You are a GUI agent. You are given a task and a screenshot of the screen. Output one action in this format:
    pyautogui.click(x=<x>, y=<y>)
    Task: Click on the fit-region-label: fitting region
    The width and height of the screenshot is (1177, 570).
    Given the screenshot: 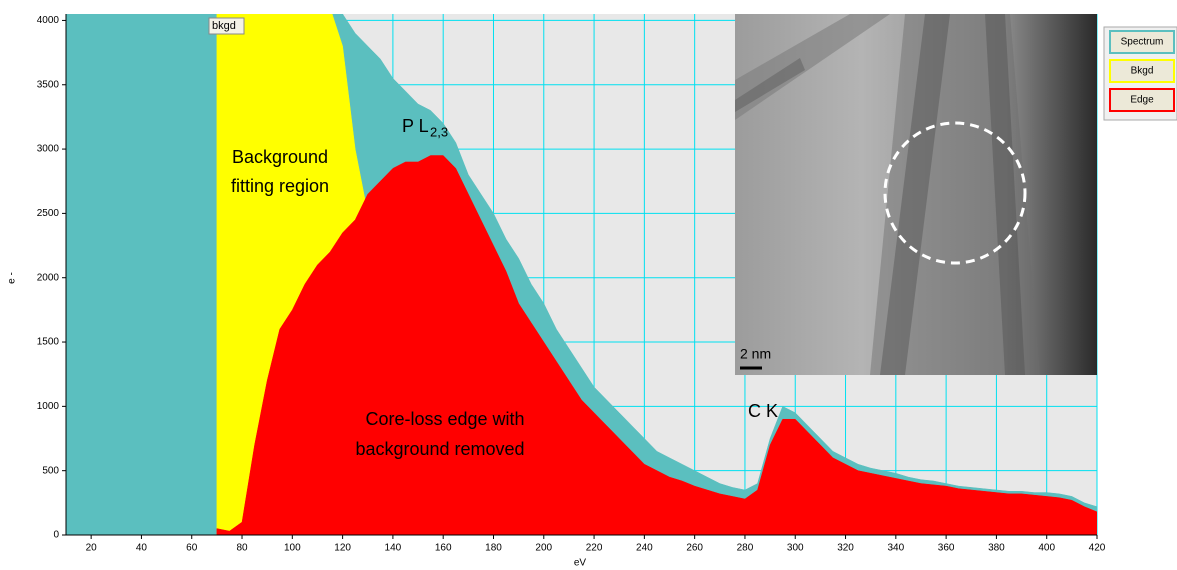 What is the action you would take?
    pyautogui.click(x=280, y=186)
    